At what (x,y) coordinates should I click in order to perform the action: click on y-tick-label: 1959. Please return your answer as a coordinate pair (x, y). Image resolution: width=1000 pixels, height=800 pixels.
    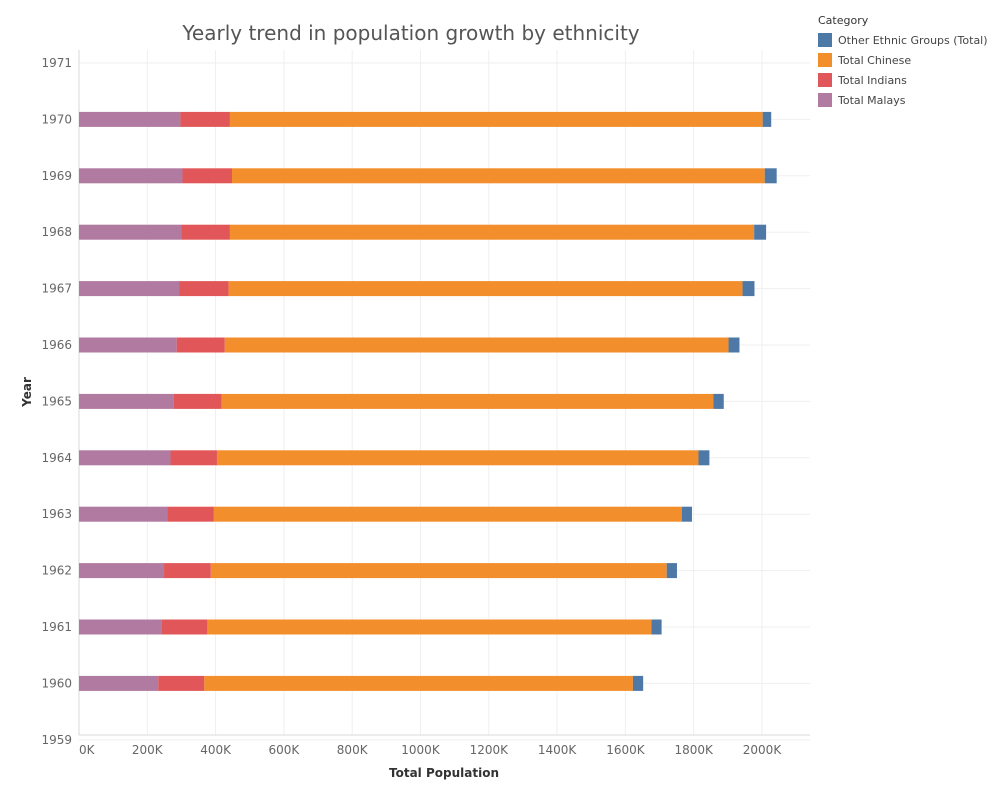
    Looking at the image, I should click on (56, 740).